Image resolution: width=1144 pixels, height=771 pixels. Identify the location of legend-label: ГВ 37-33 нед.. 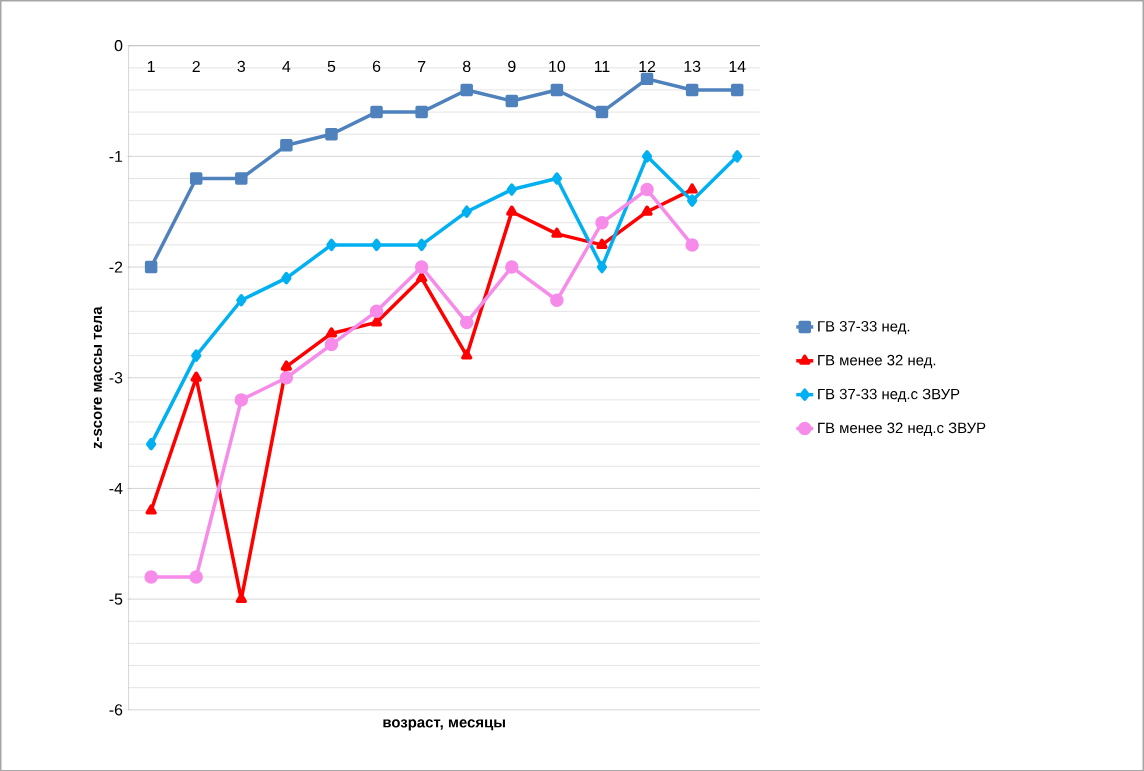
(864, 327).